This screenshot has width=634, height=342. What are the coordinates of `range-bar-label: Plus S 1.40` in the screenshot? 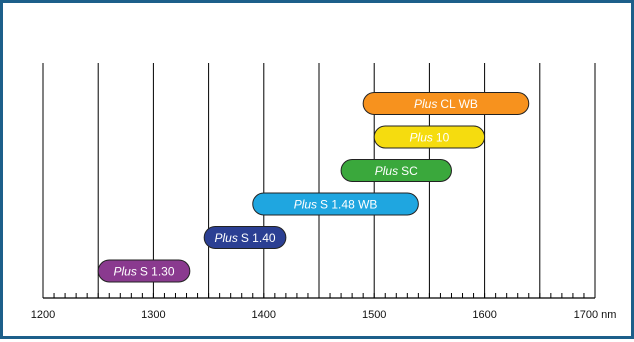 It's located at (245, 238).